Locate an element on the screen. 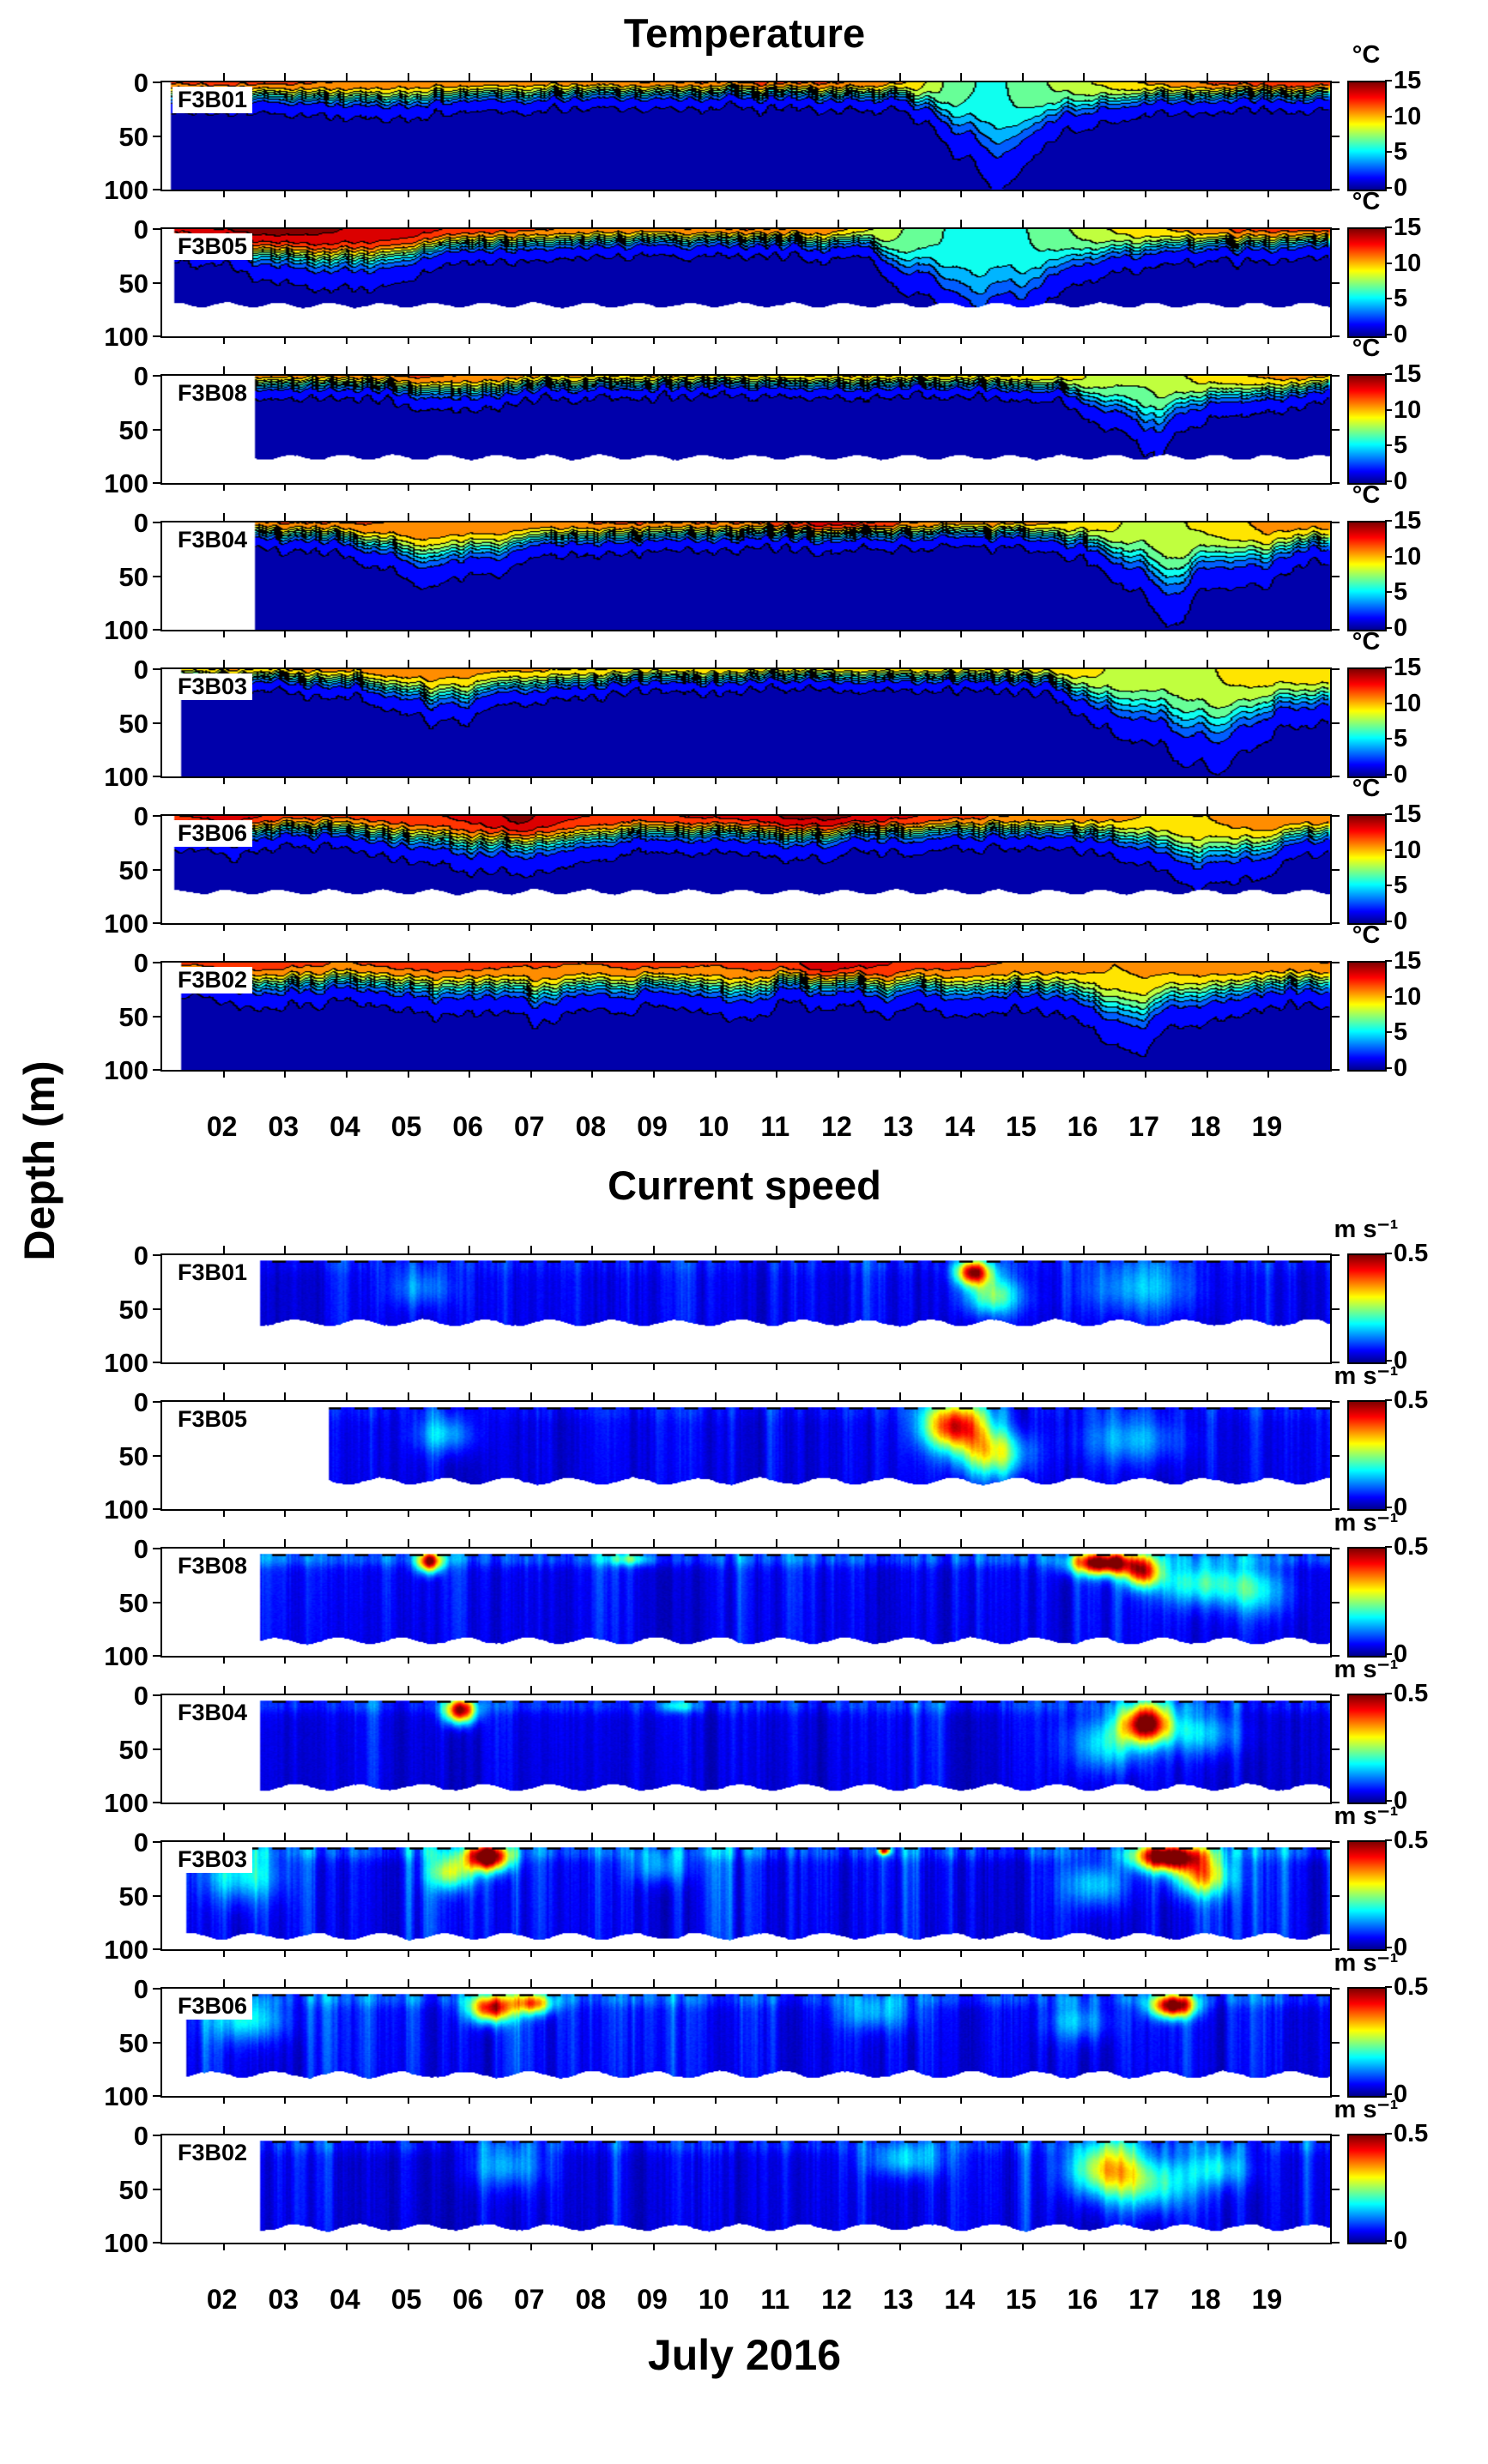 This screenshot has height=2464, width=1488. panel-row-F3B03: F3B03 0 50 100 °C 15 10 5 0 is located at coordinates (744, 721).